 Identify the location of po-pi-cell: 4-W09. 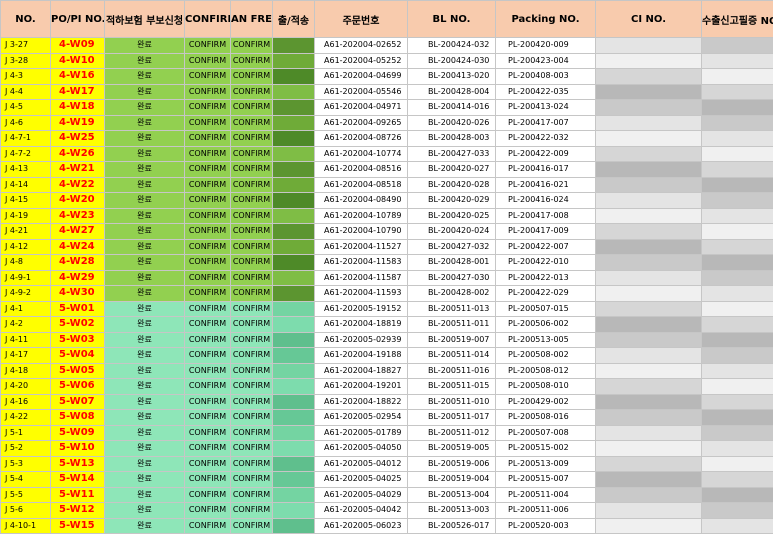
(78, 46).